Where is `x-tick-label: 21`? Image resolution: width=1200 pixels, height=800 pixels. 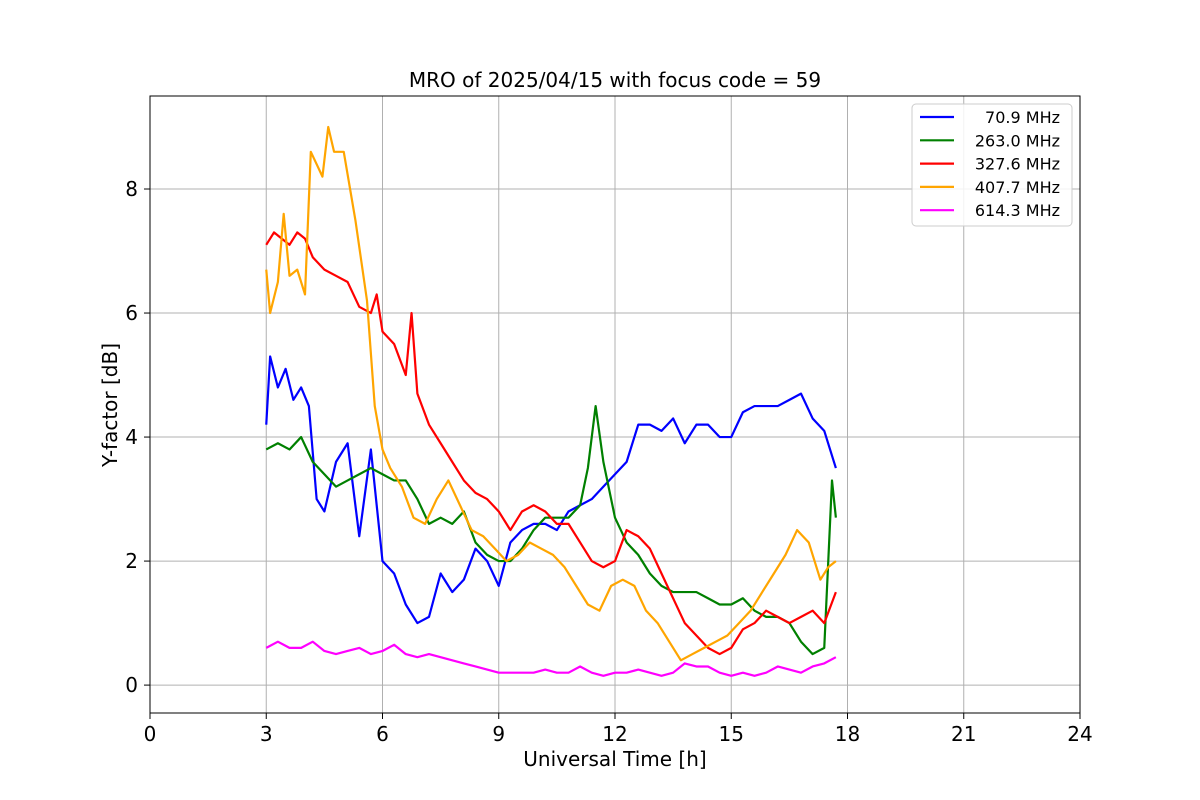
x-tick-label: 21 is located at coordinates (963, 734).